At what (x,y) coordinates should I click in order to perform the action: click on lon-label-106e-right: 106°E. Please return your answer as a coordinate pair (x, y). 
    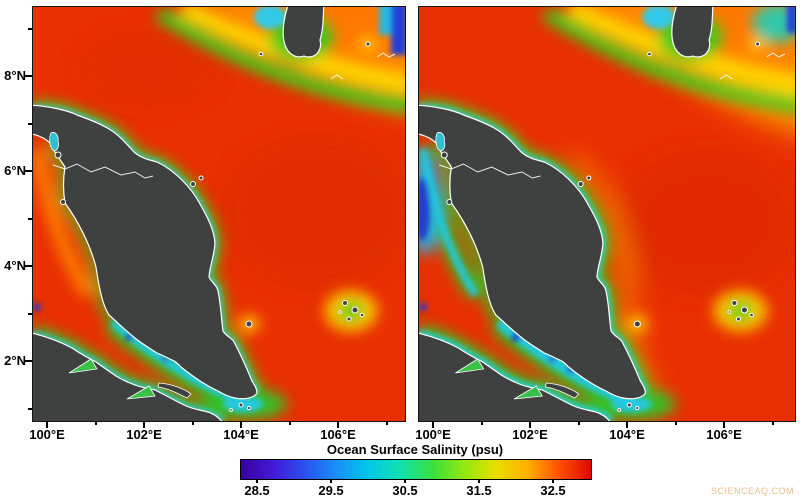
    Looking at the image, I should click on (724, 434).